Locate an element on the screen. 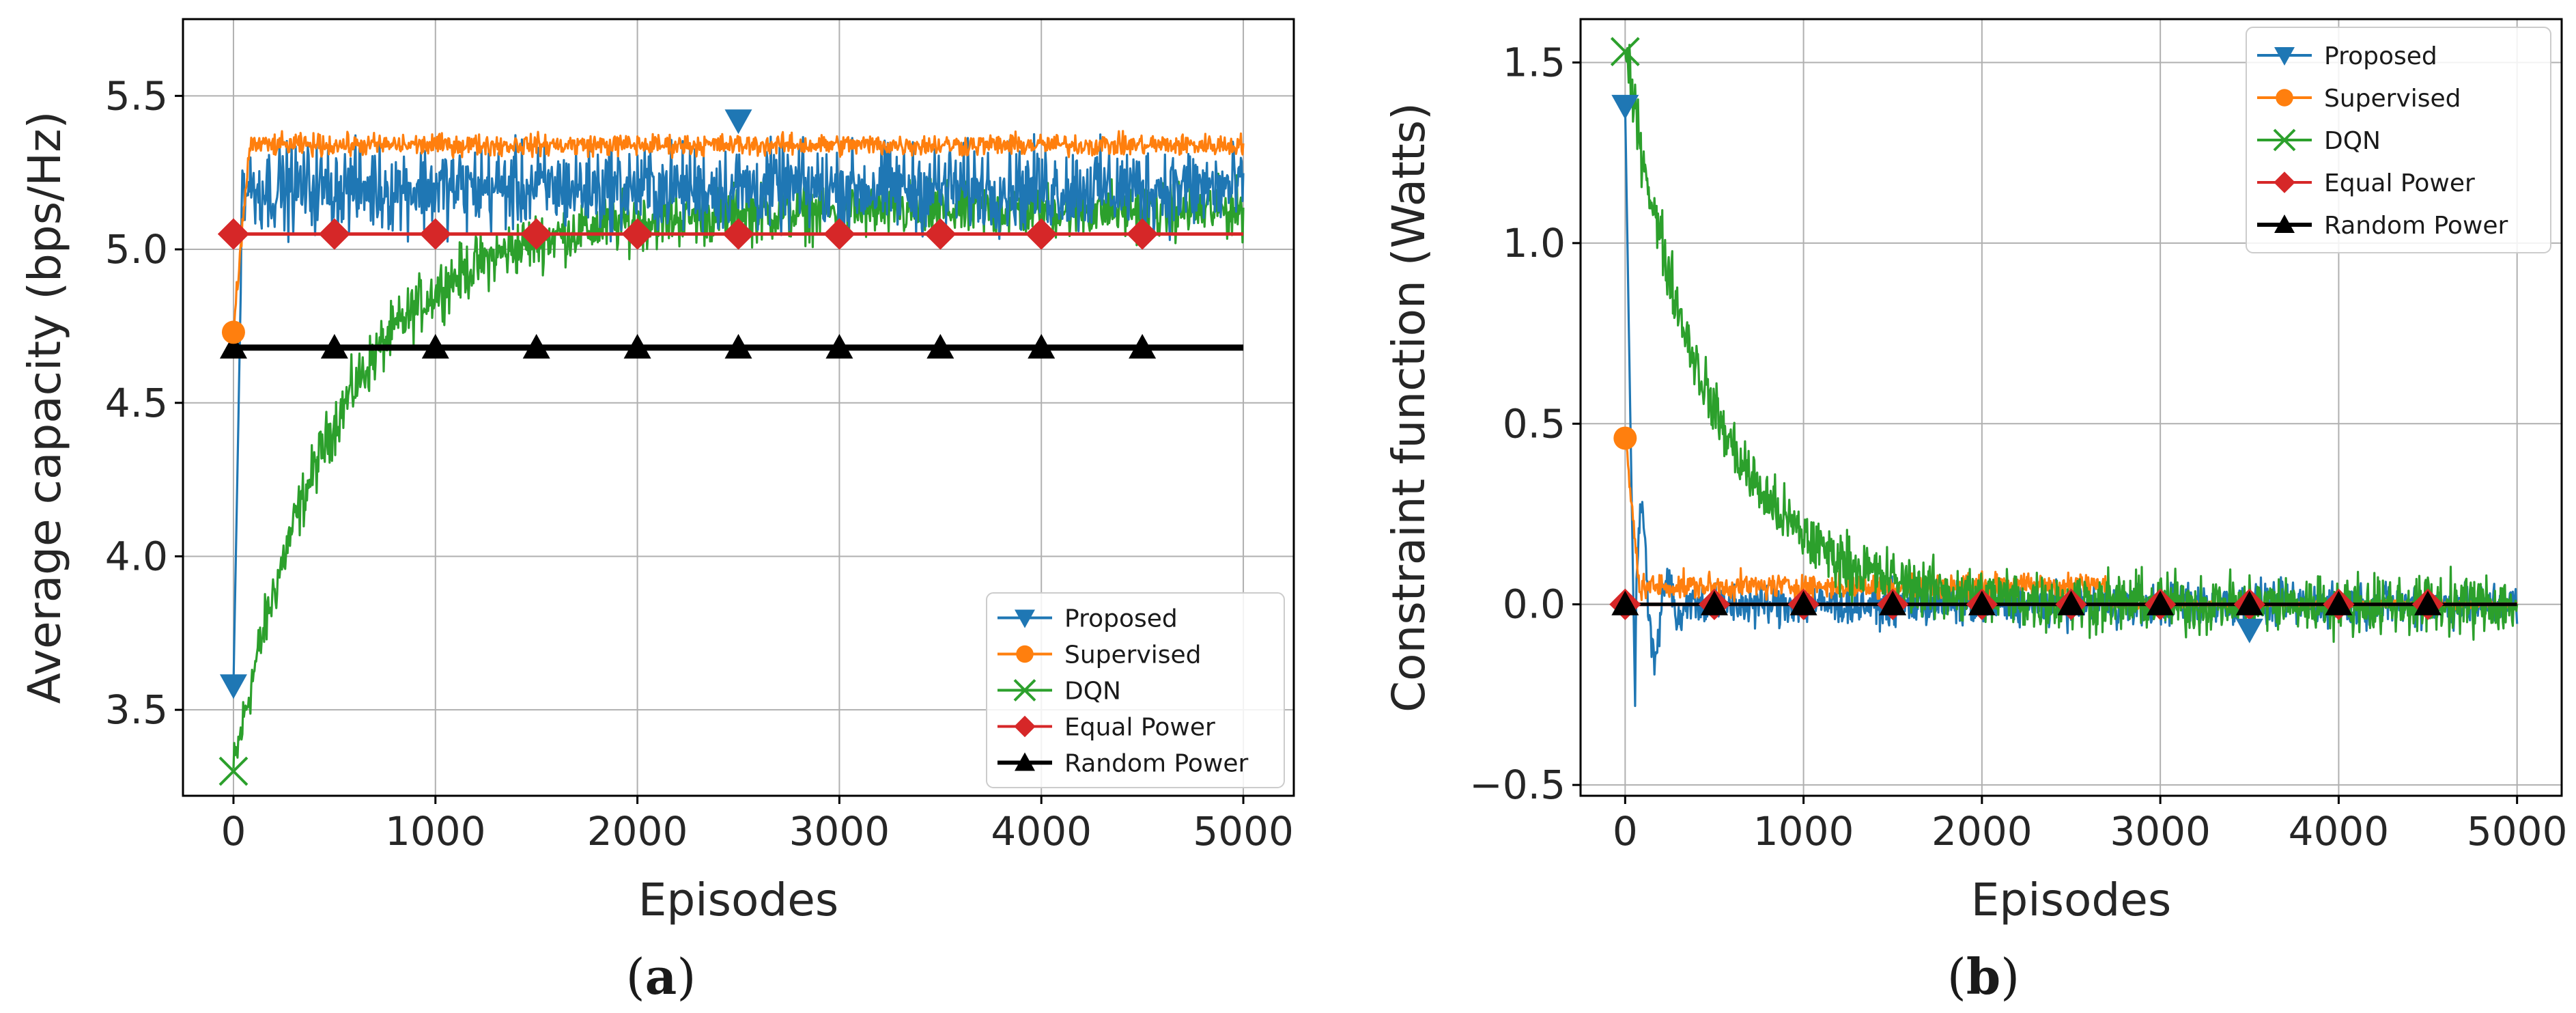 Image resolution: width=2576 pixels, height=1013 pixels. chart-a-legend-box is located at coordinates (1135, 690).